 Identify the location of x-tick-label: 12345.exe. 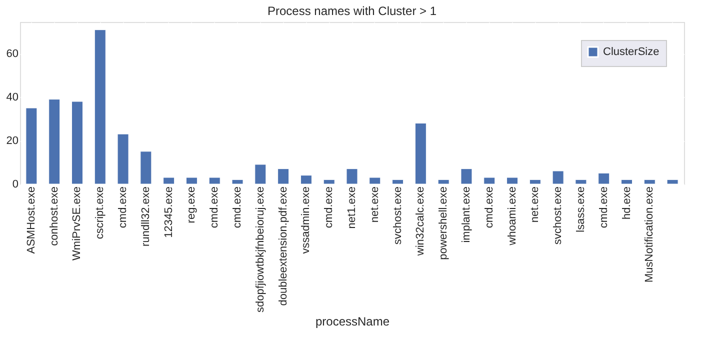
(168, 212).